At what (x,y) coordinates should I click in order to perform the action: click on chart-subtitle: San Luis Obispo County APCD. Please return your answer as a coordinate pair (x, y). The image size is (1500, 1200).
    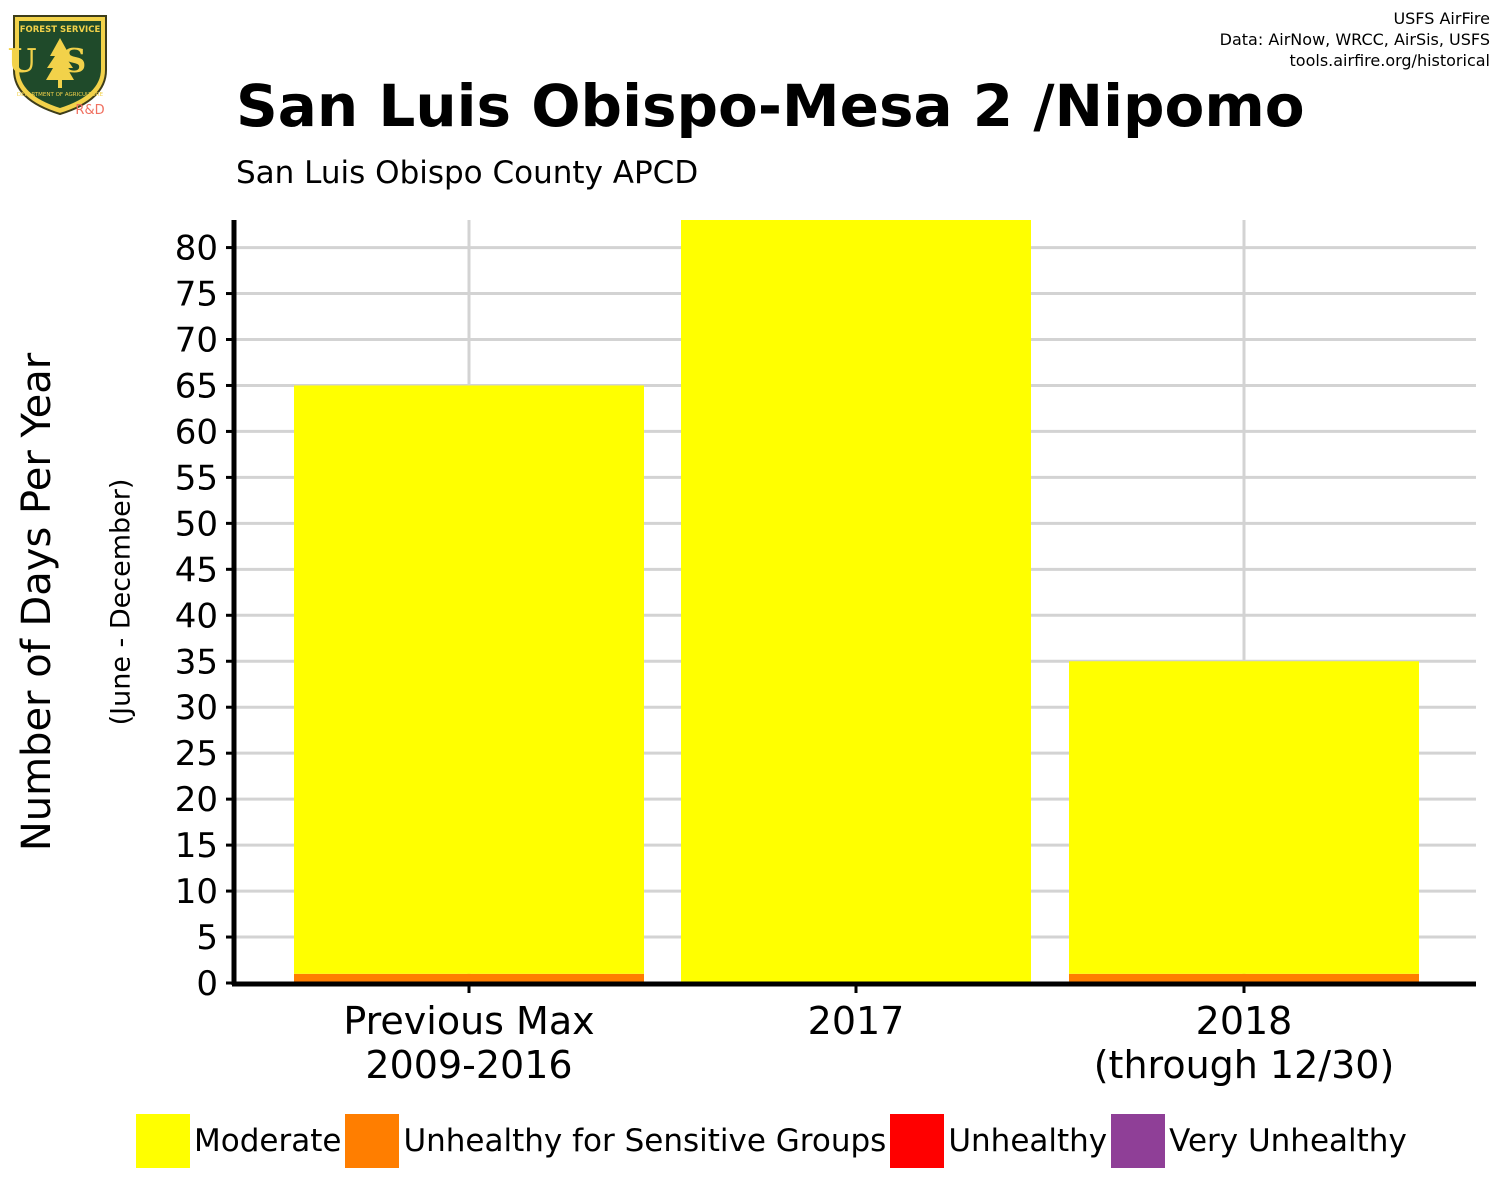
    Looking at the image, I should click on (467, 173).